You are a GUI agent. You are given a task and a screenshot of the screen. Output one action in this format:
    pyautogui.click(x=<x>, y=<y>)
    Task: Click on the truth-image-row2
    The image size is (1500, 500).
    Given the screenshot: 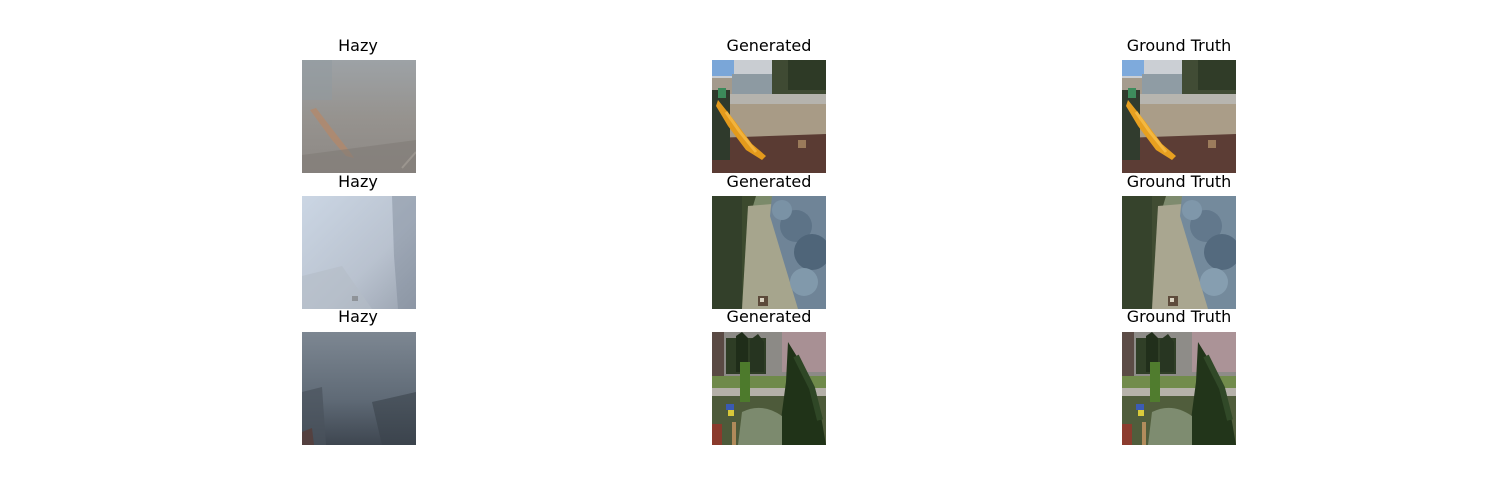 What is the action you would take?
    pyautogui.click(x=1179, y=252)
    